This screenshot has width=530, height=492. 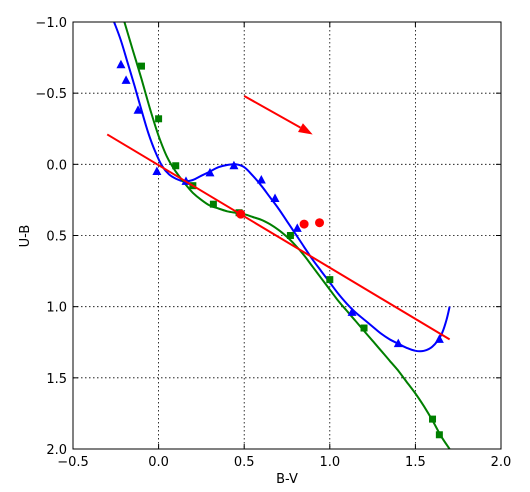 I want to click on y-tick-label: 2.0, so click(x=56, y=450).